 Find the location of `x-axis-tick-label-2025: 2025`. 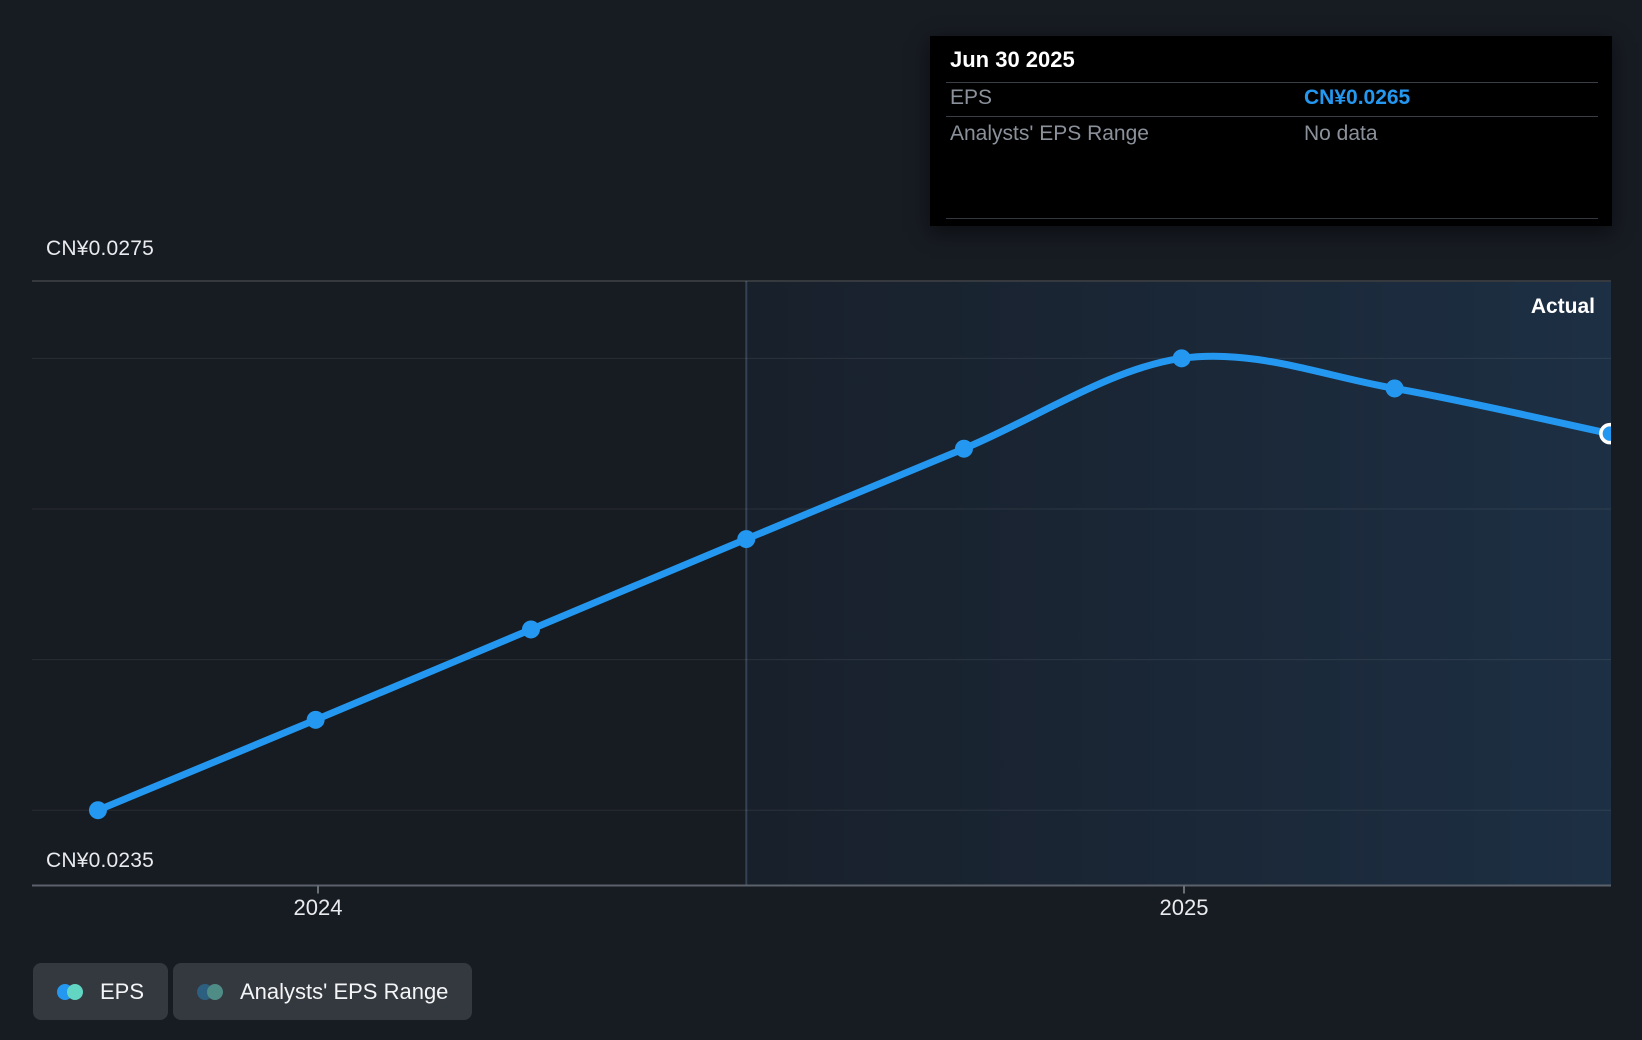

x-axis-tick-label-2025: 2025 is located at coordinates (1184, 907).